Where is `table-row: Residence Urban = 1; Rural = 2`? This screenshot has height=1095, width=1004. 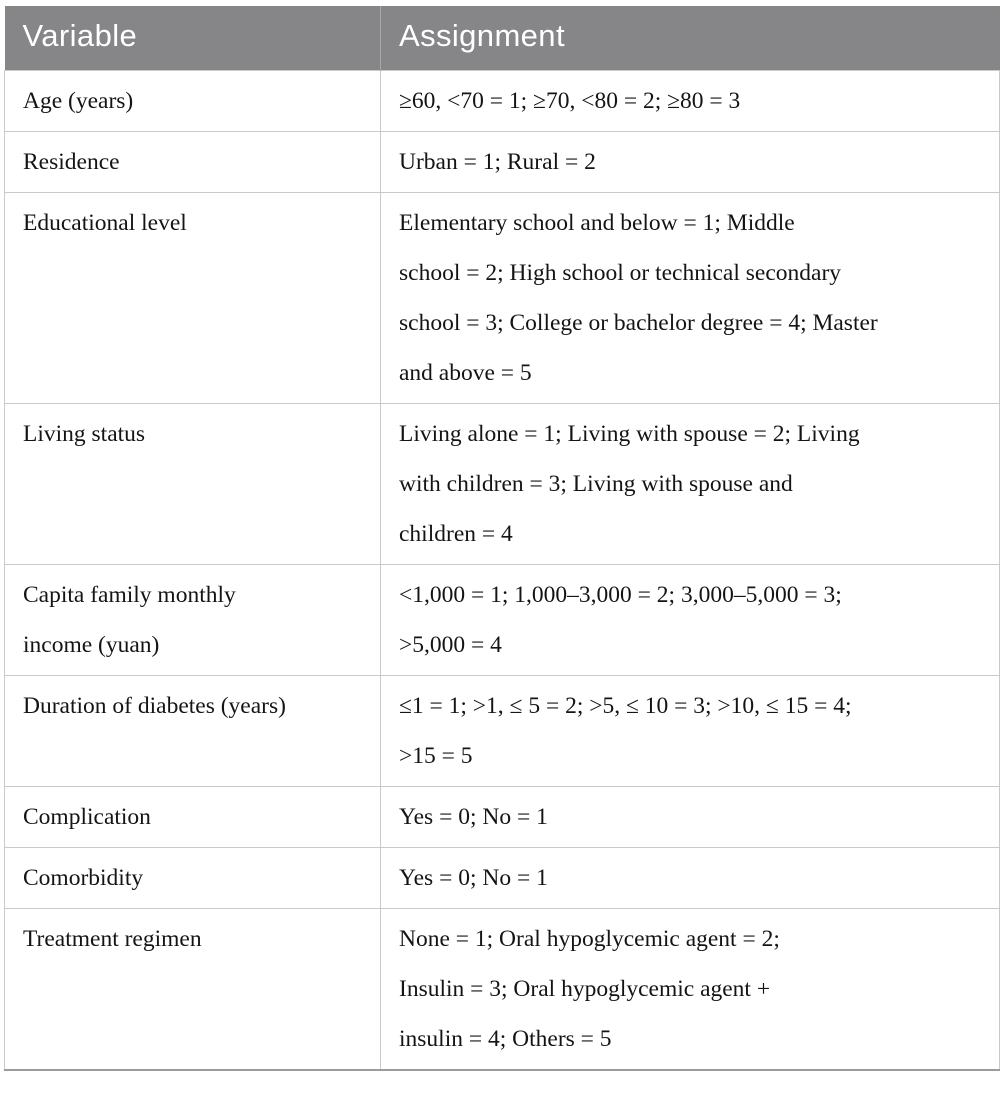 table-row: Residence Urban = 1; Rural = 2 is located at coordinates (502, 162).